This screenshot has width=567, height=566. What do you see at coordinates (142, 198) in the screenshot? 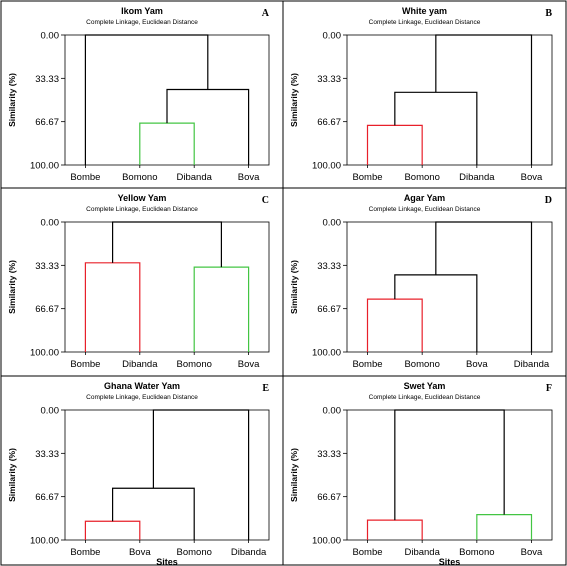
I see `panel-title: Yellow Yam` at bounding box center [142, 198].